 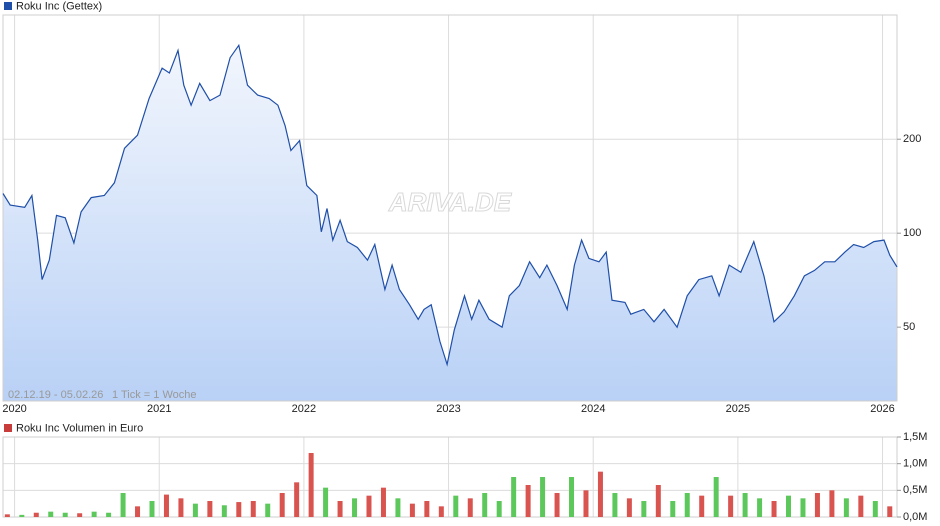 What do you see at coordinates (915, 517) in the screenshot?
I see `y-tick-label: 0,0M` at bounding box center [915, 517].